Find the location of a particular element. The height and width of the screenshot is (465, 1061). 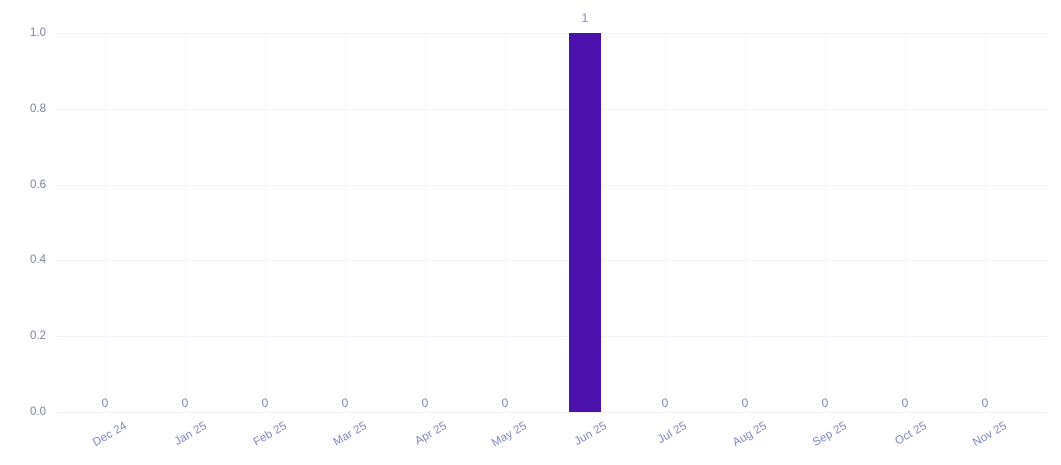

value-label-jun-25: 1 is located at coordinates (585, 18).